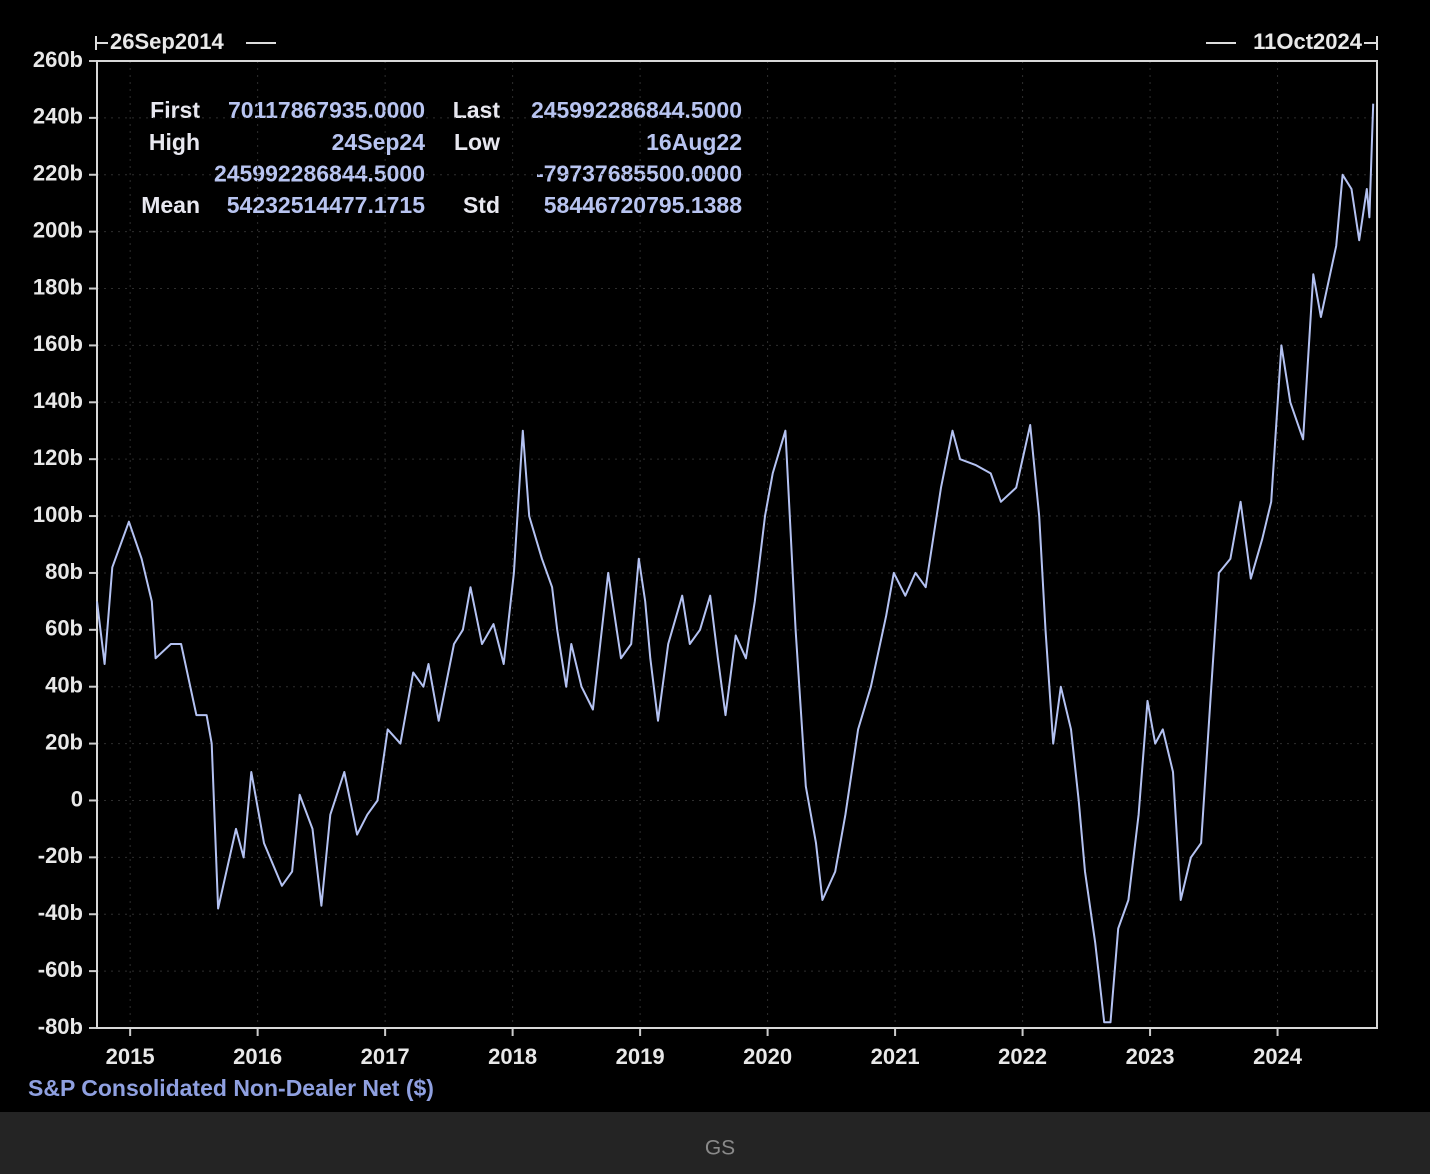 Image resolution: width=1430 pixels, height=1174 pixels. Describe the element at coordinates (1022, 1056) in the screenshot. I see `x-tick-label: 2022` at that location.